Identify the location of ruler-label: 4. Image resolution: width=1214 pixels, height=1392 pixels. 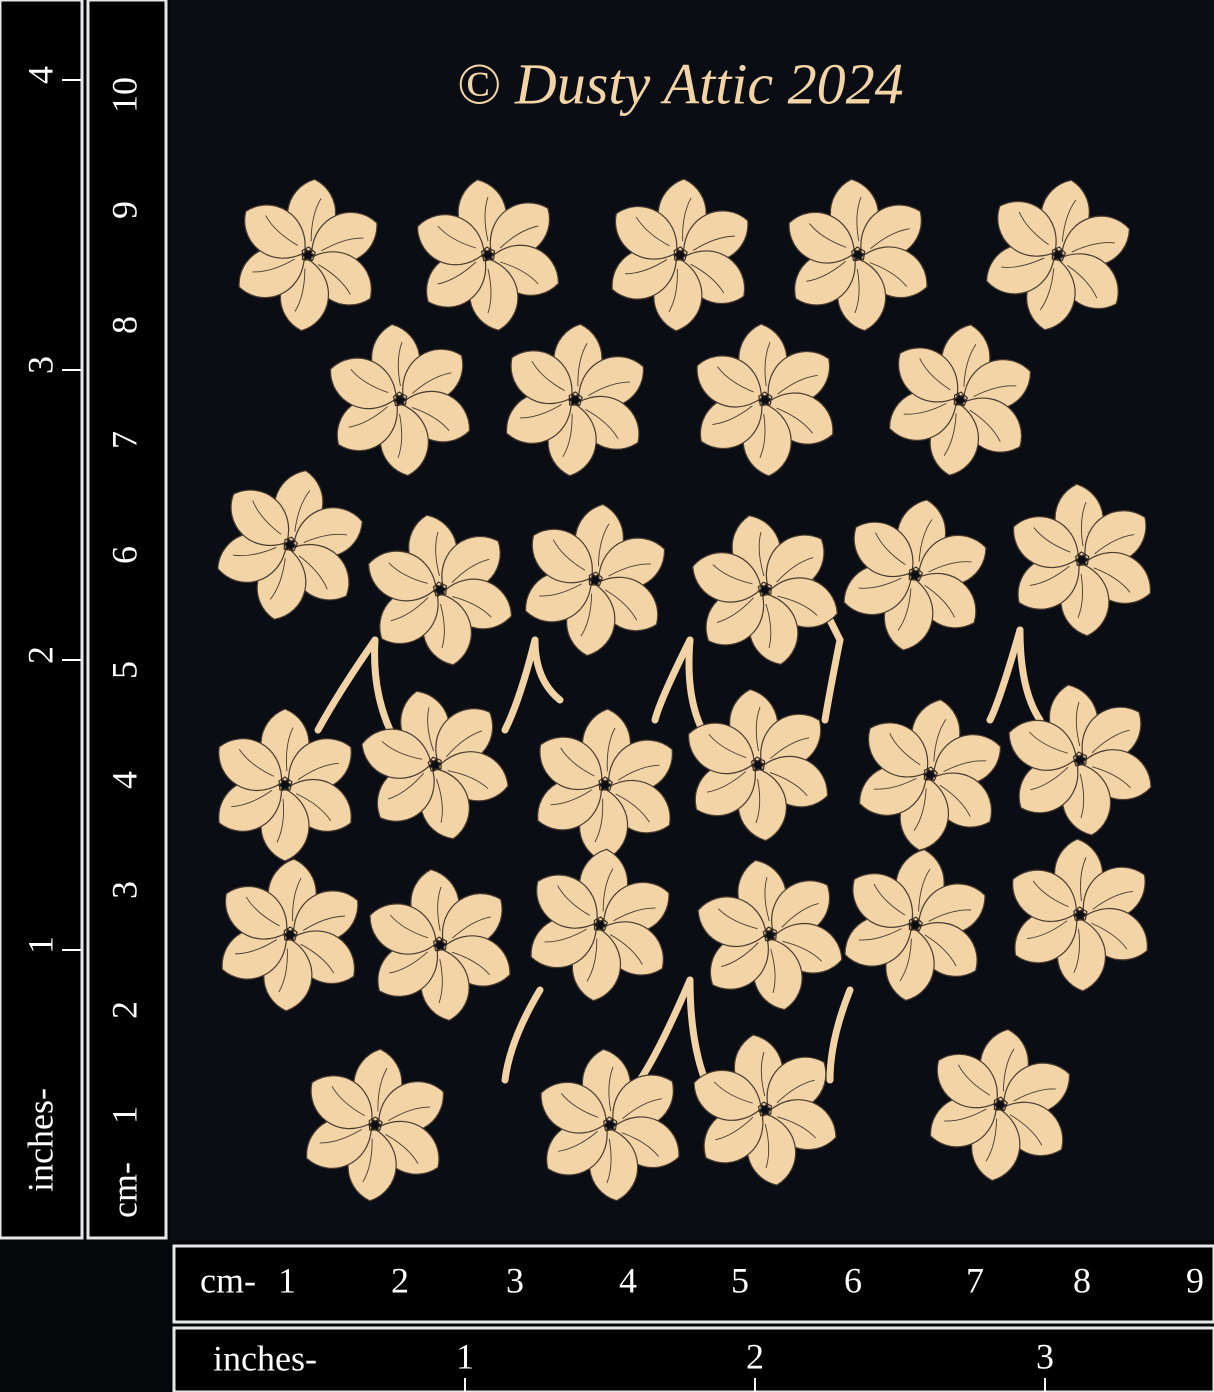
(124, 780).